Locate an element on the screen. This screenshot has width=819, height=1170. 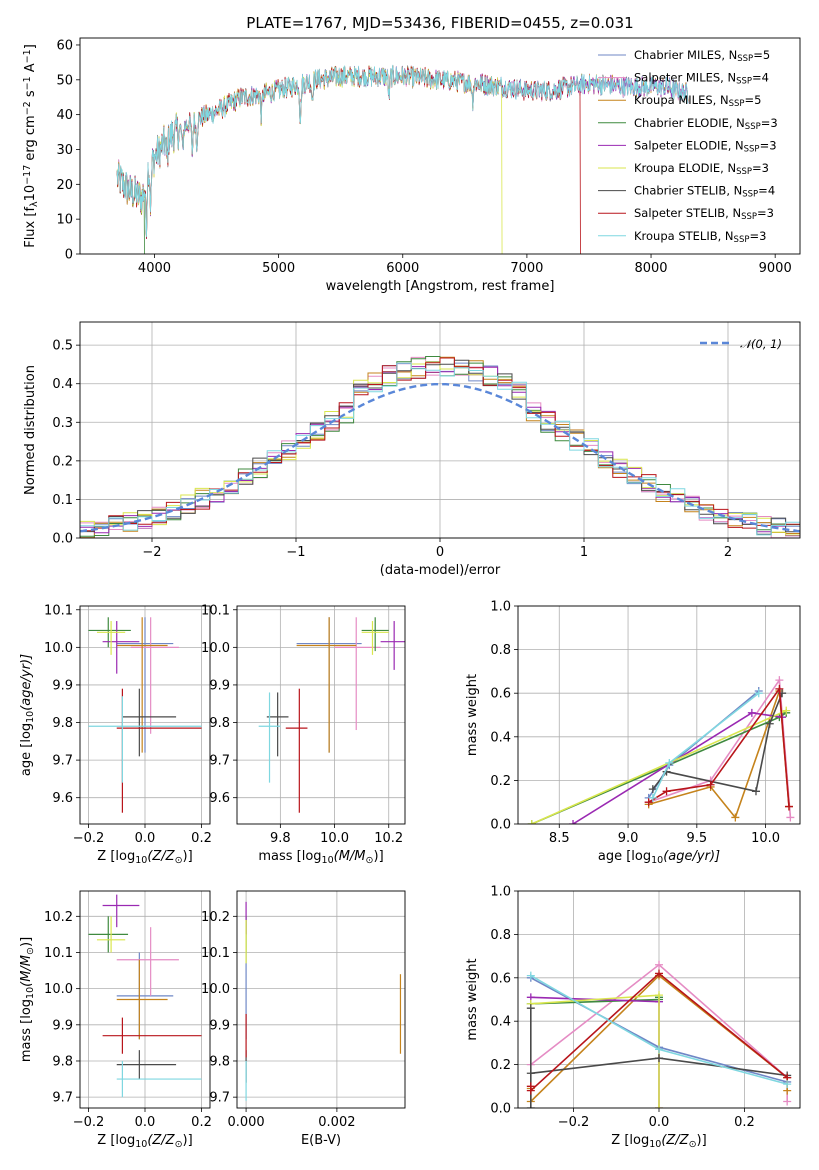
x-tick-label: −2 is located at coordinates (151, 552).